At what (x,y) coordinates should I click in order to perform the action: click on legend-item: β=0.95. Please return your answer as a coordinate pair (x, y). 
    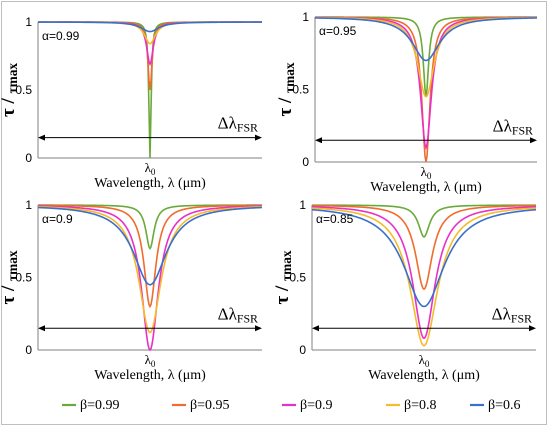
    Looking at the image, I should click on (201, 405).